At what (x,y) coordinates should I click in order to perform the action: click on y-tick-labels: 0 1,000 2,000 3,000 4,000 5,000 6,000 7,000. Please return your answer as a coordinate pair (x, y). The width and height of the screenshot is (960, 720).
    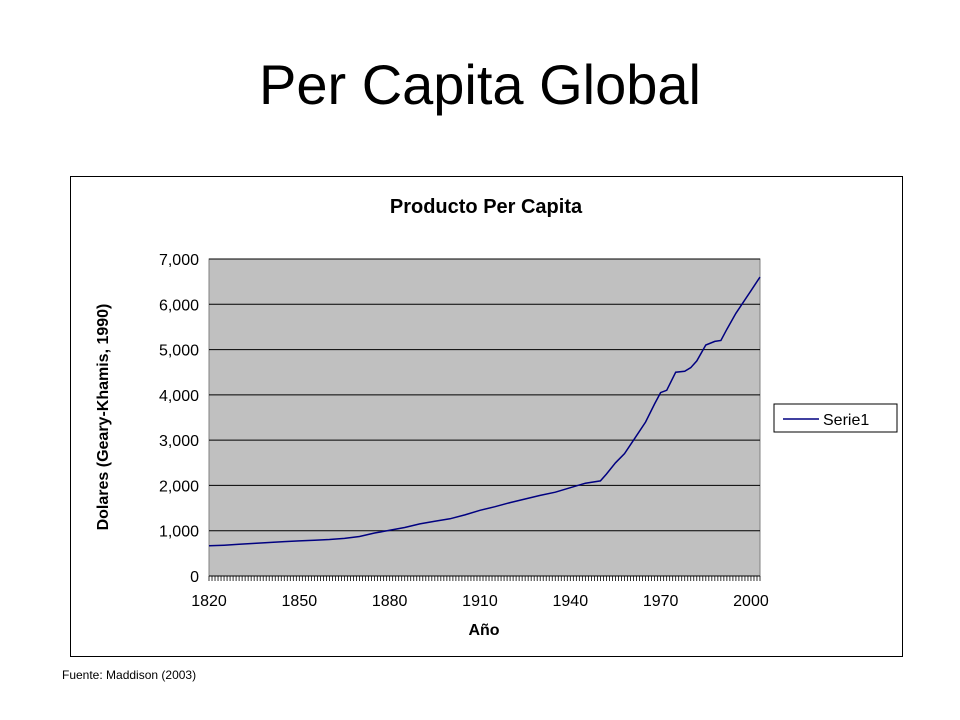
    Looking at the image, I should click on (179, 419).